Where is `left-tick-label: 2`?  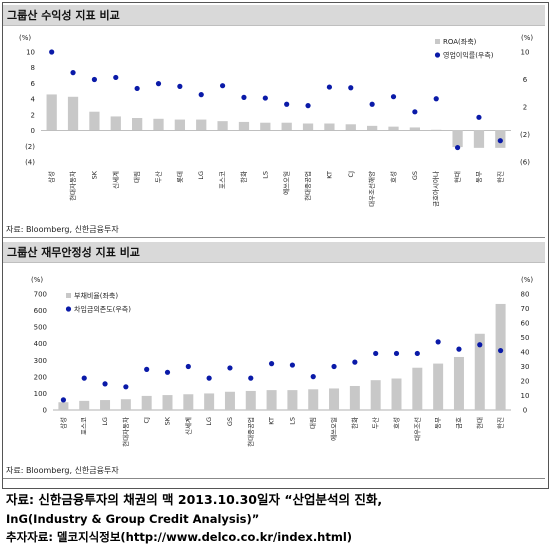
left-tick-label: 2 is located at coordinates (33, 115).